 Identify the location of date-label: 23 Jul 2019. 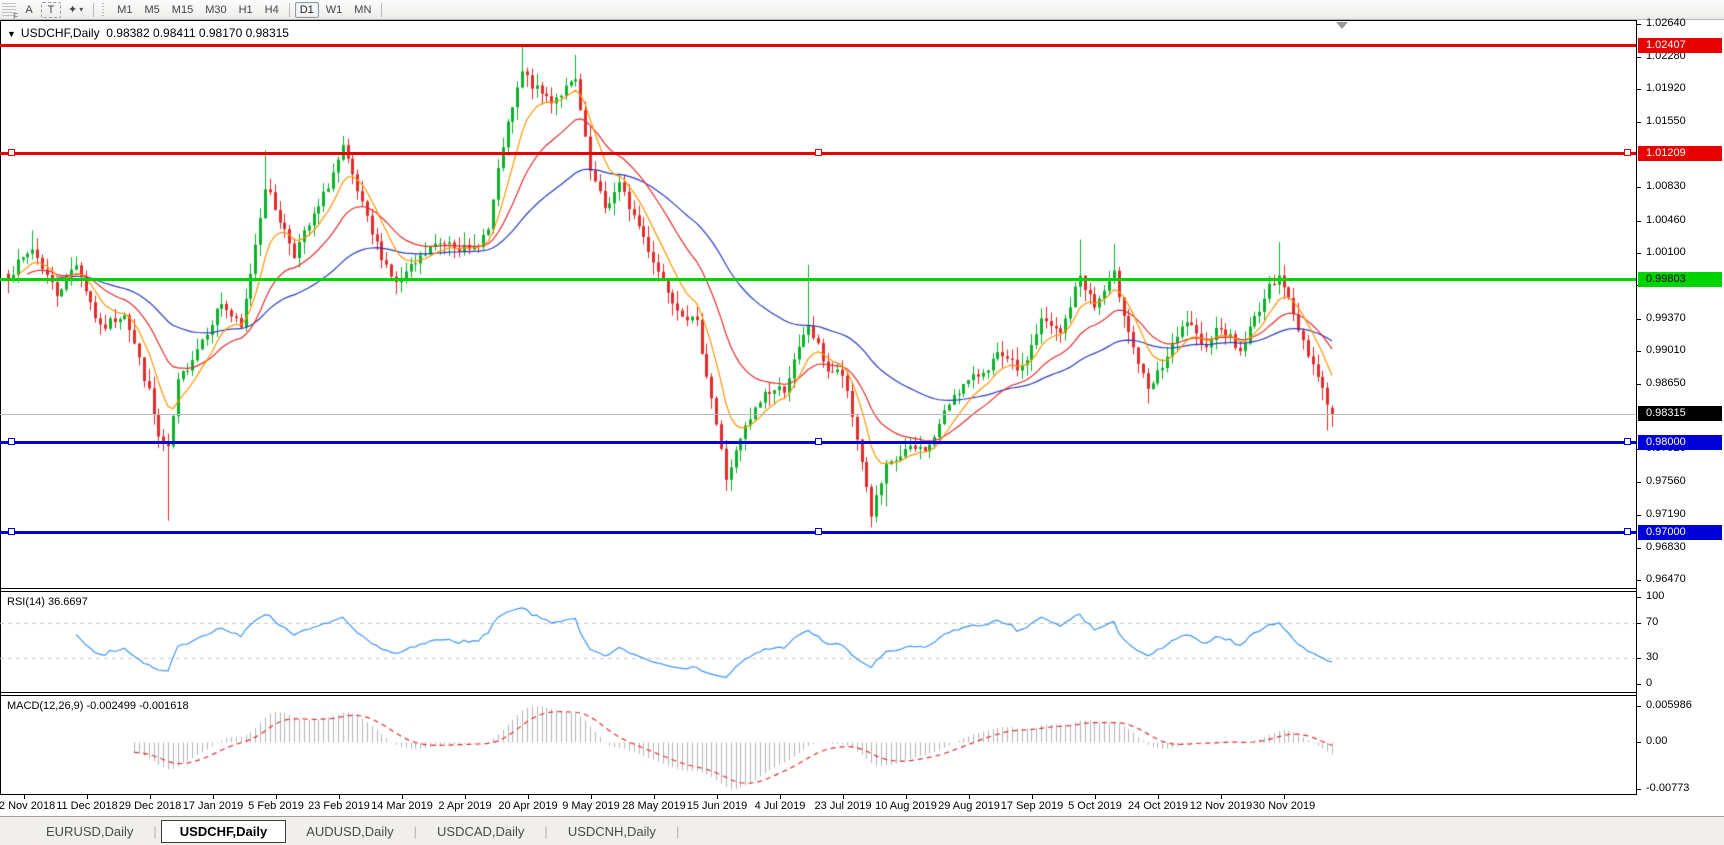
(843, 806).